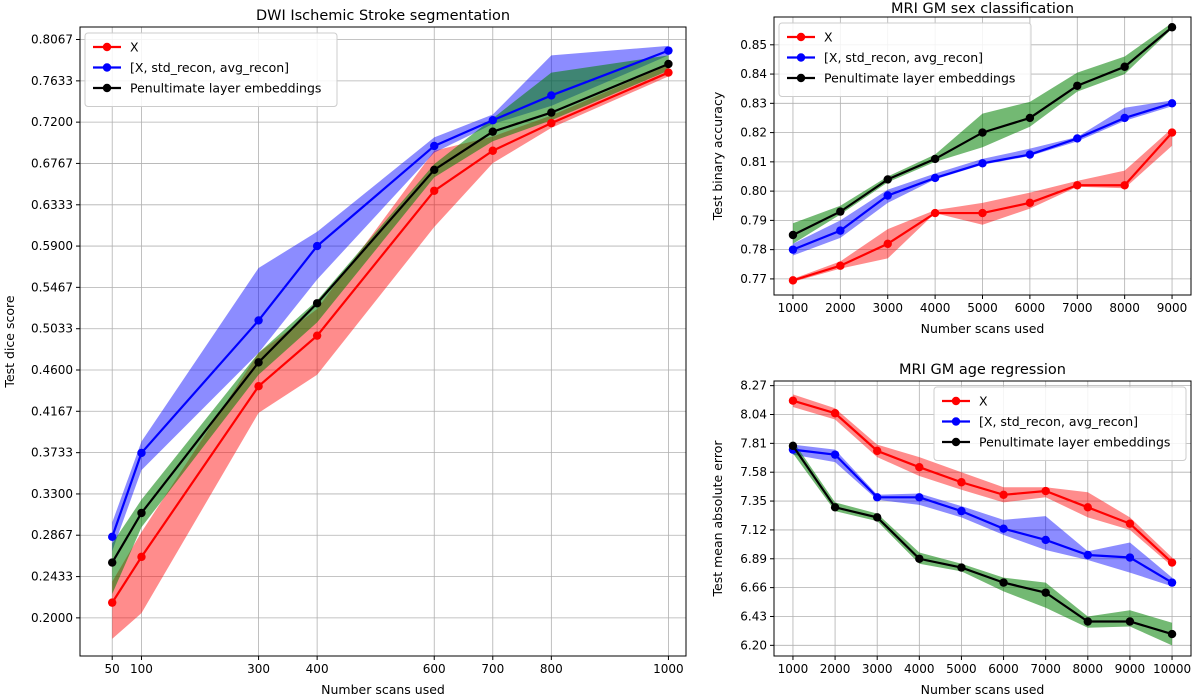  I want to click on y-tick-label: 0.5467, so click(52, 287).